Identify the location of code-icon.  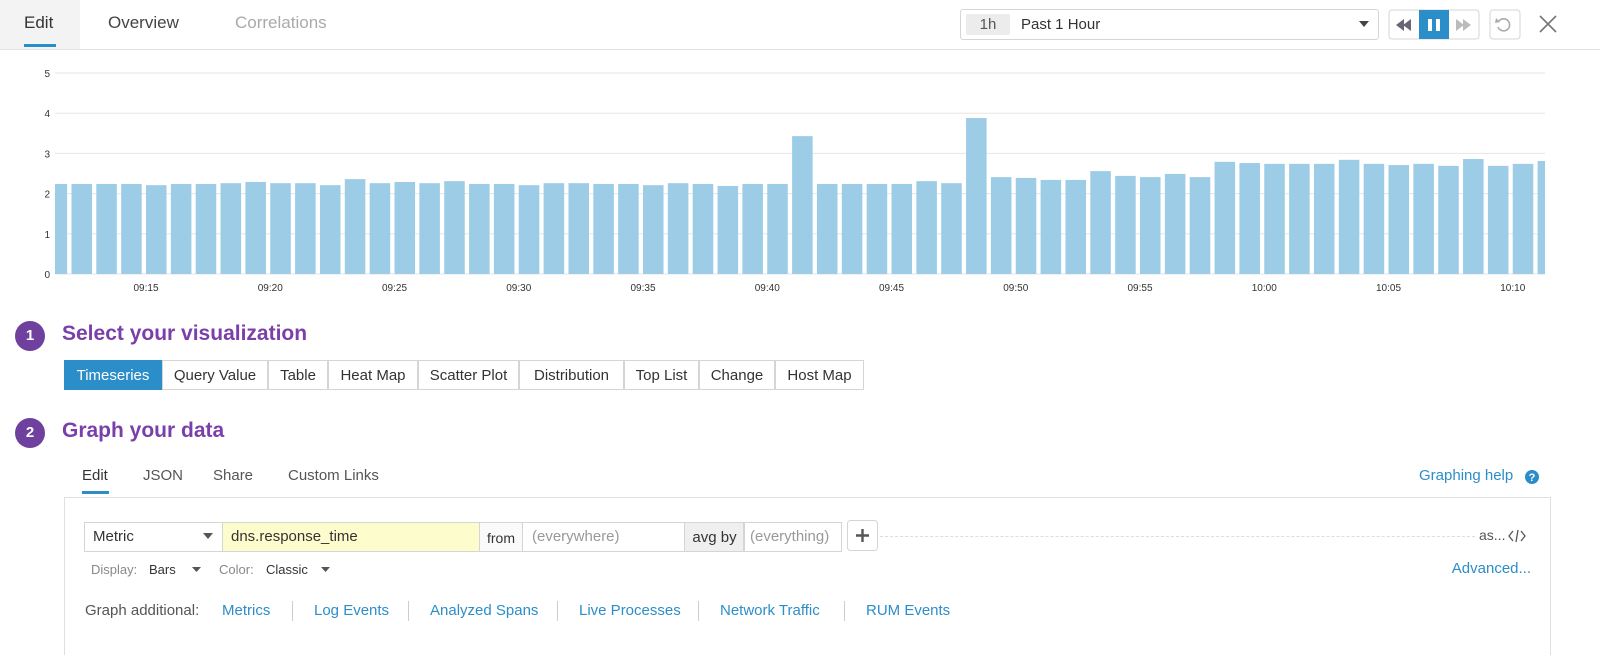
(1517, 536).